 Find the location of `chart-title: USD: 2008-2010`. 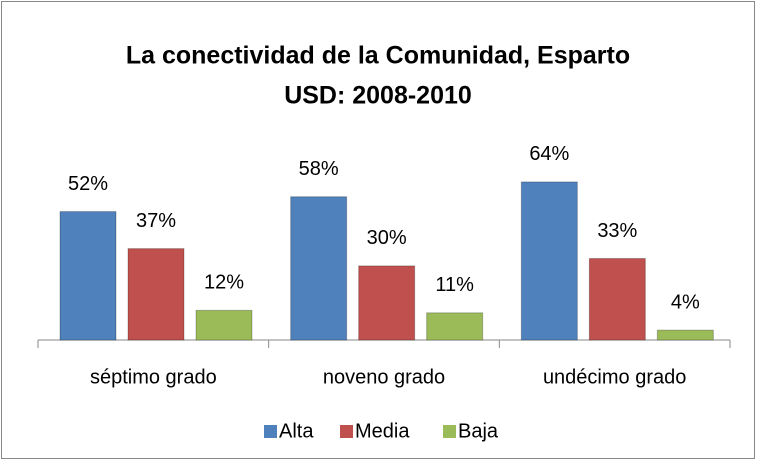

chart-title: USD: 2008-2010 is located at coordinates (378, 96).